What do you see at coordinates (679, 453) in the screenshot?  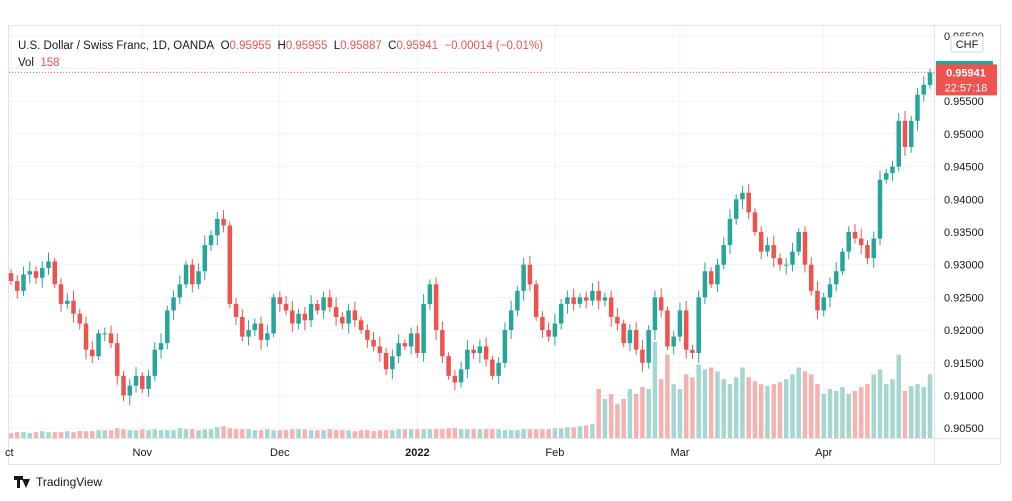 I see `time-tick-label: Mar` at bounding box center [679, 453].